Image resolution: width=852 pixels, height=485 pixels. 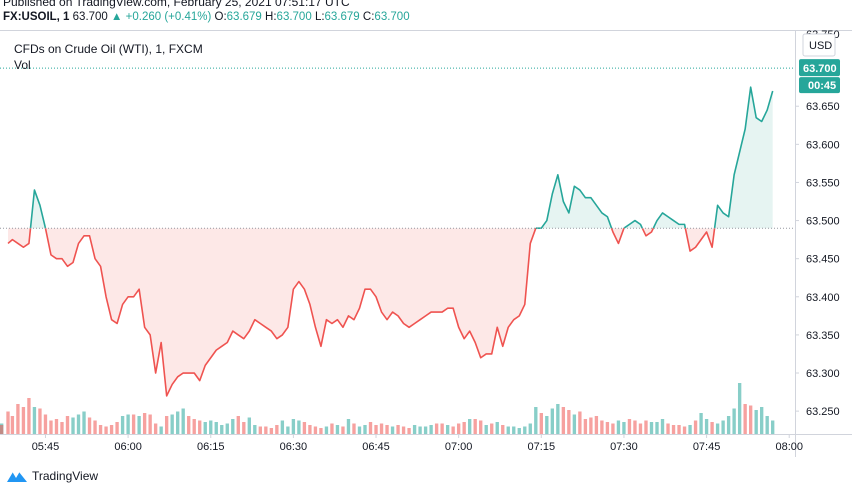 I want to click on time-tick-label: 06:30, so click(x=294, y=447).